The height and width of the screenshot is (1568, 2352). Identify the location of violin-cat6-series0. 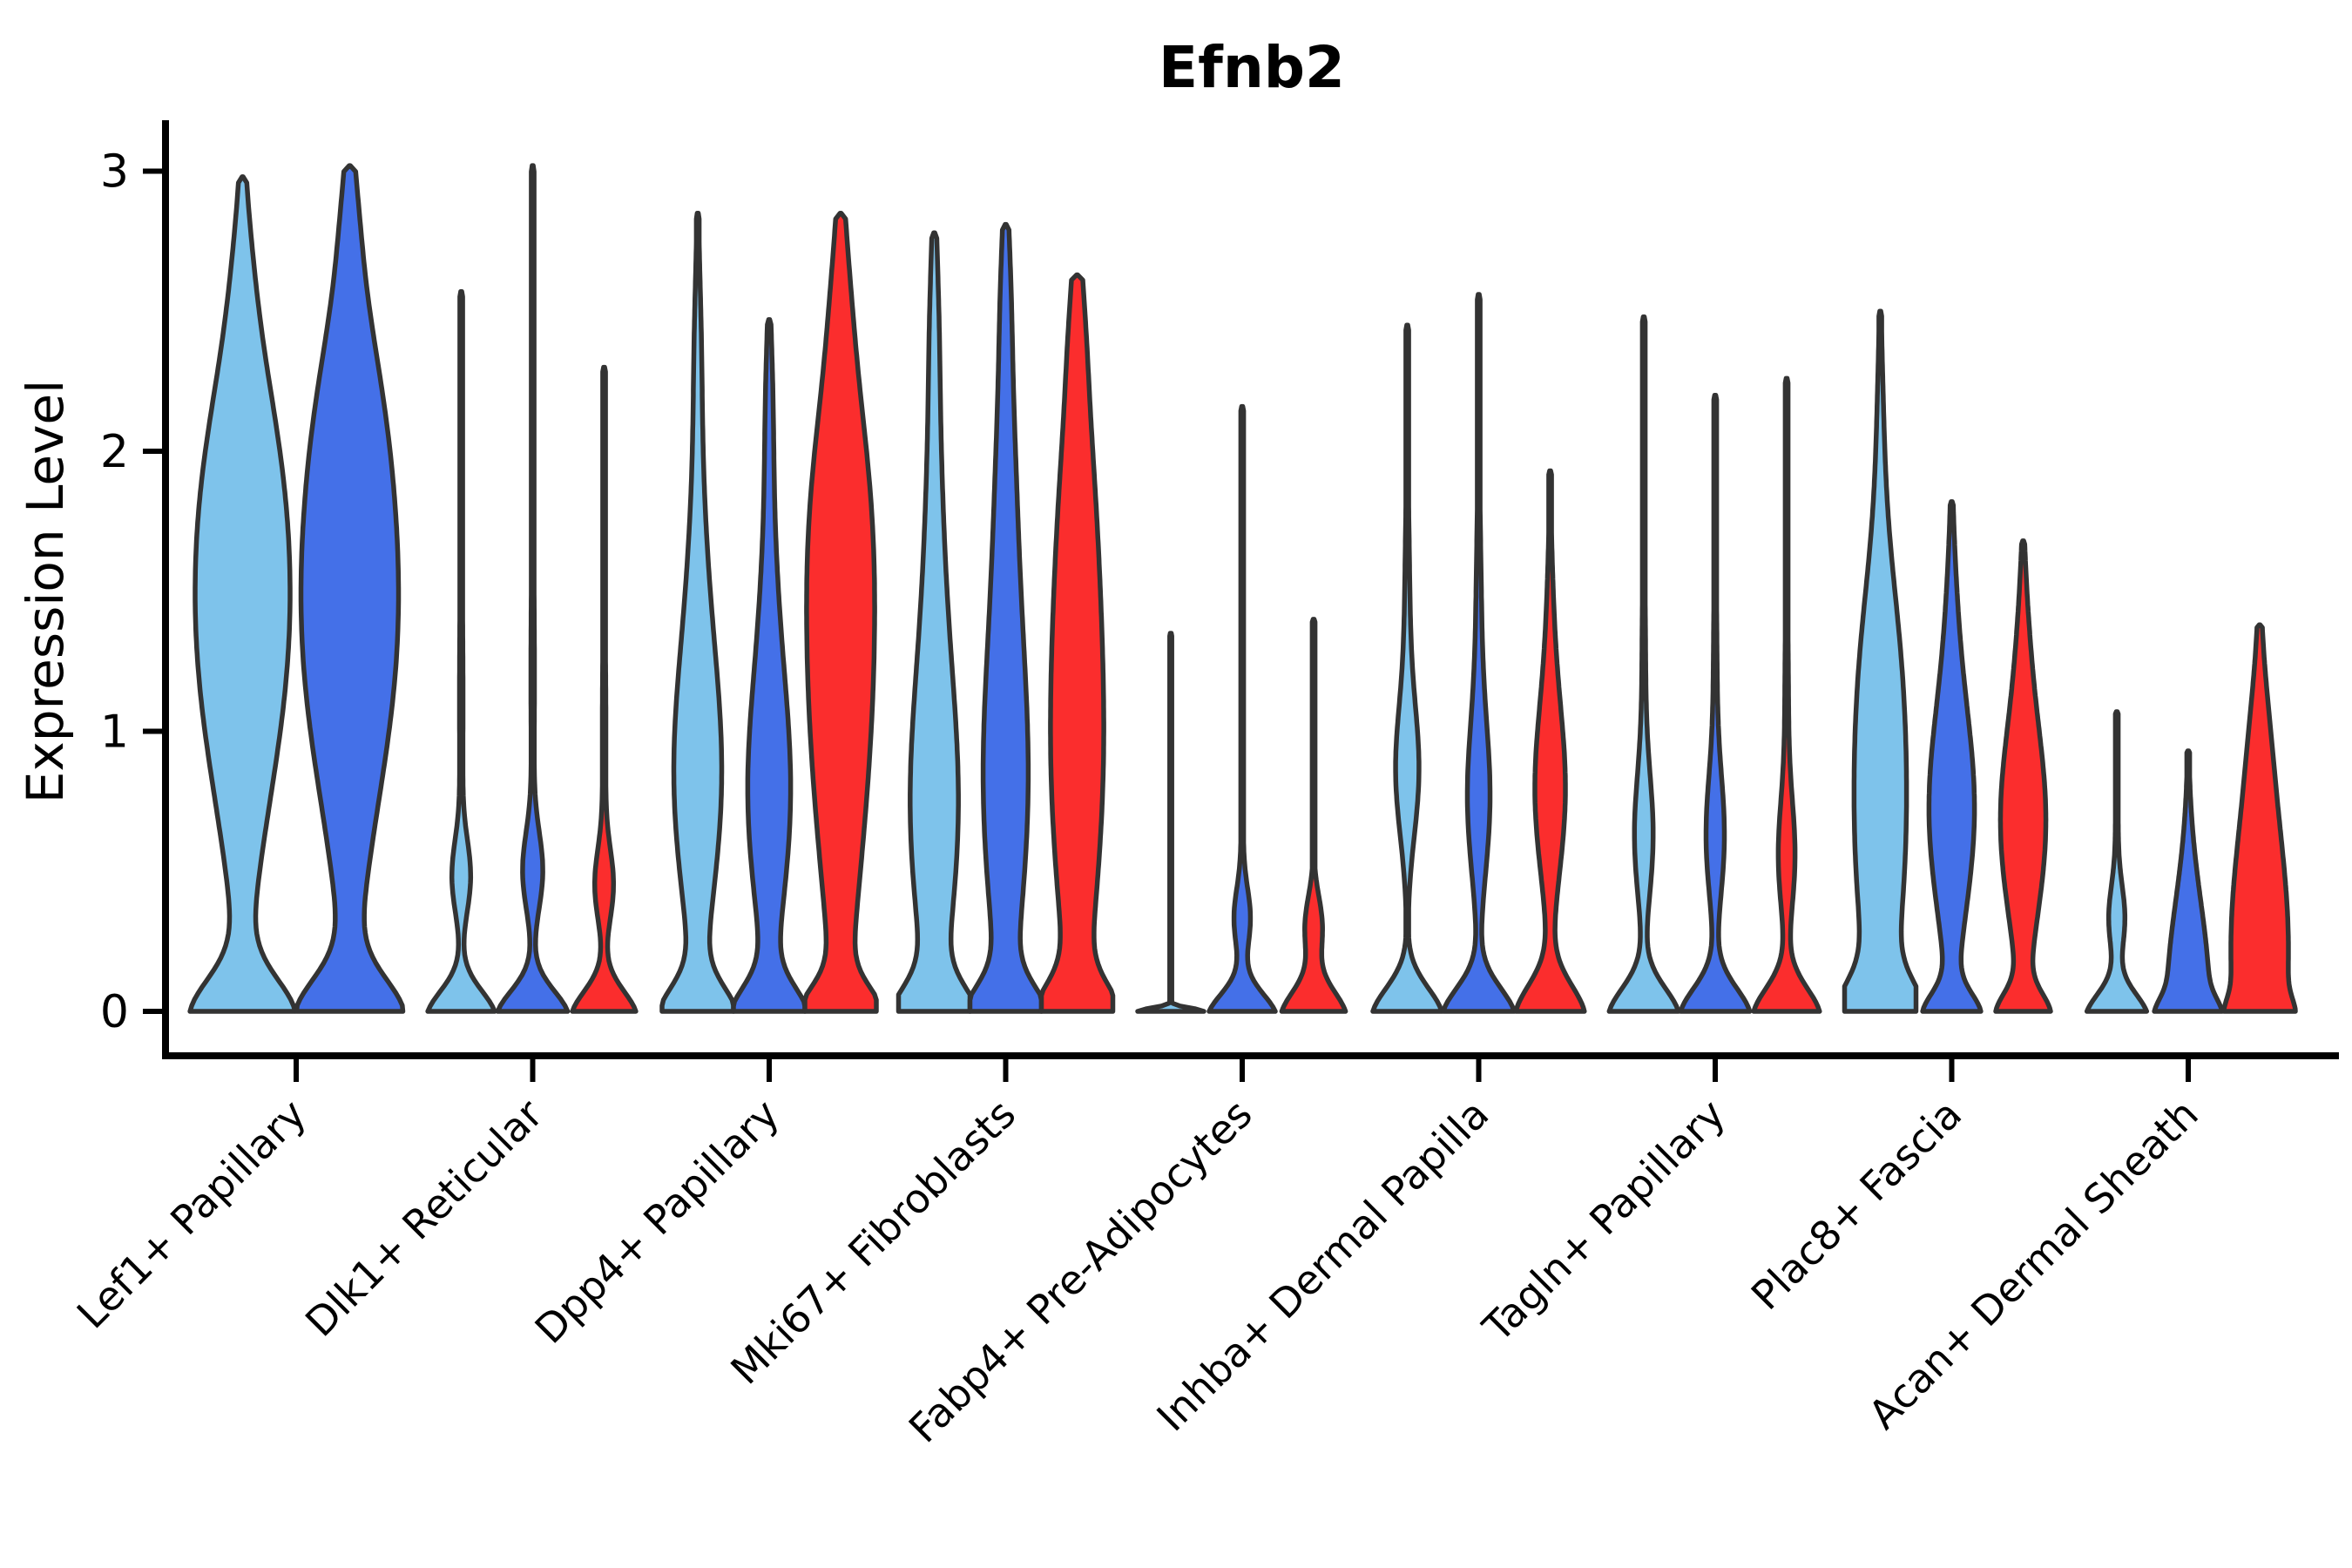
(1644, 664).